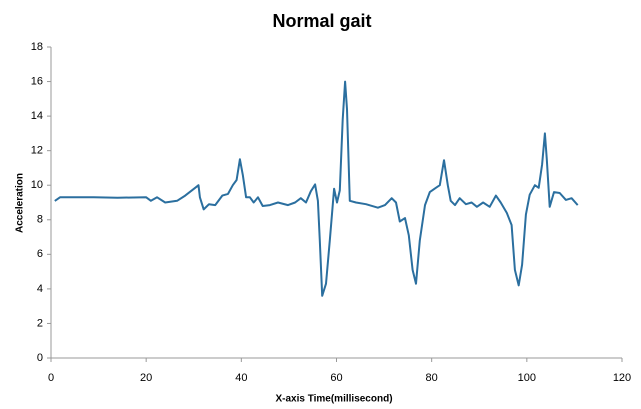 The image size is (641, 409). What do you see at coordinates (321, 21) in the screenshot?
I see `chart-title: Normal gait` at bounding box center [321, 21].